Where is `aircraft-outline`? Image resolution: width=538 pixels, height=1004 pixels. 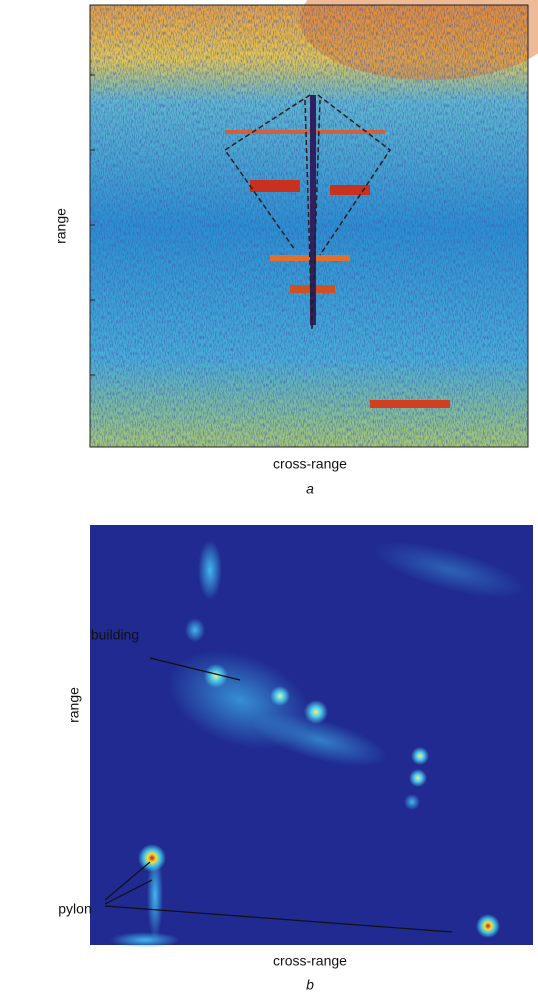 aircraft-outline is located at coordinates (307, 212).